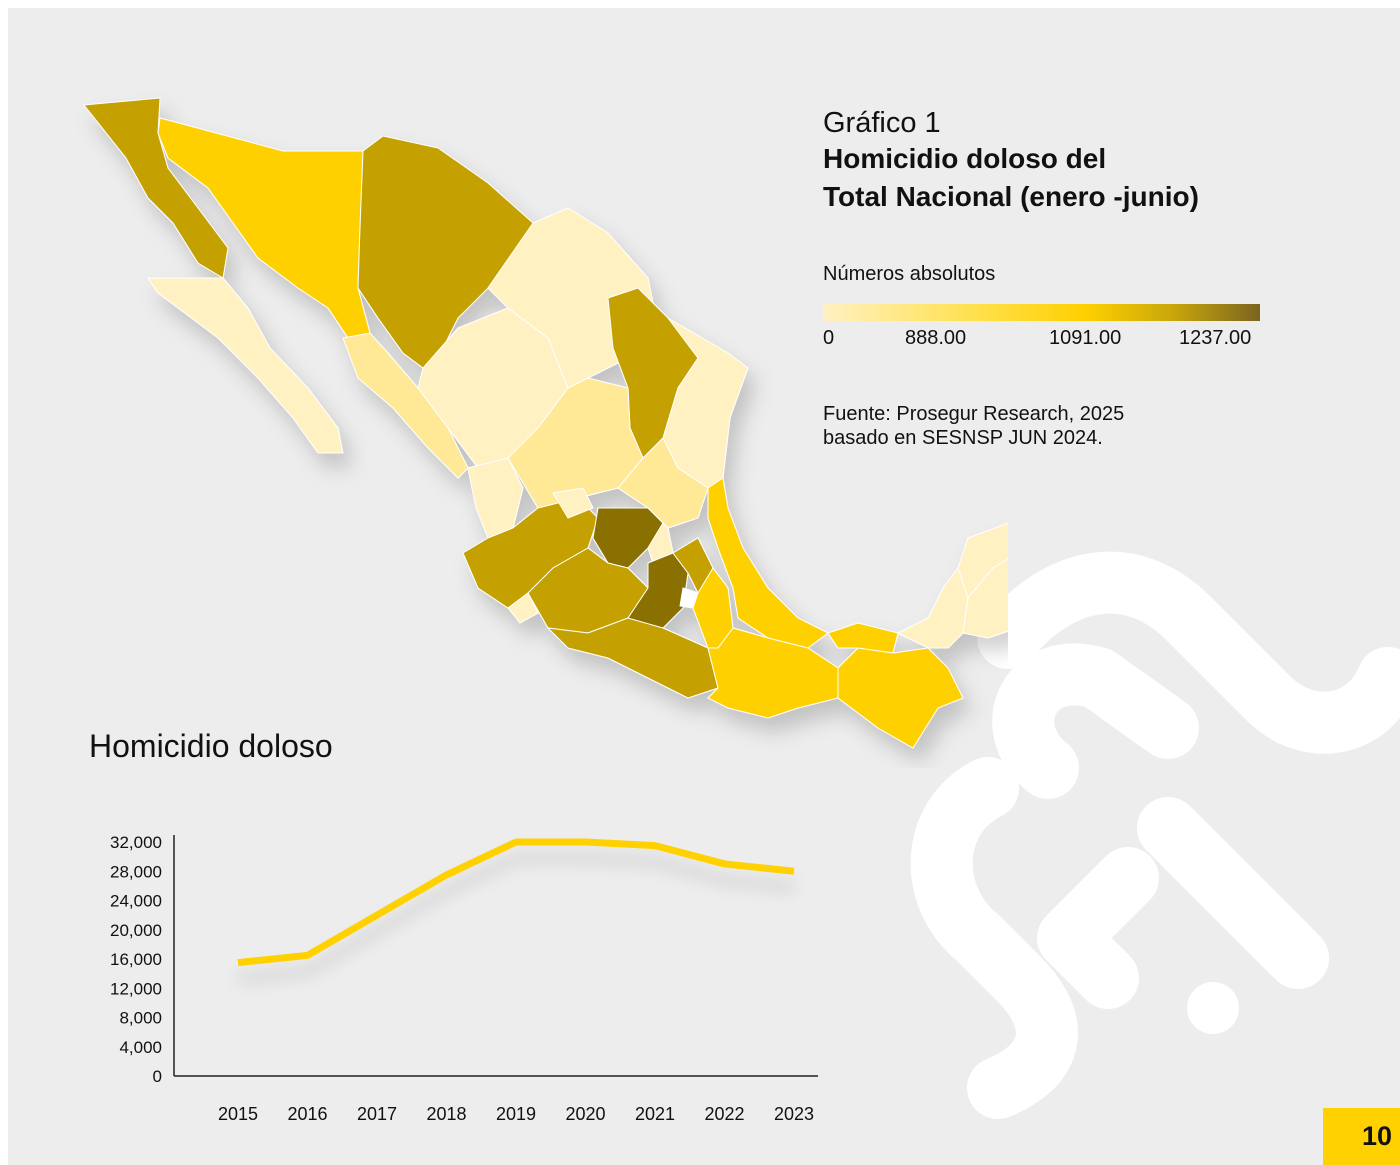  What do you see at coordinates (446, 1114) in the screenshot?
I see `x-tick-label: 2018` at bounding box center [446, 1114].